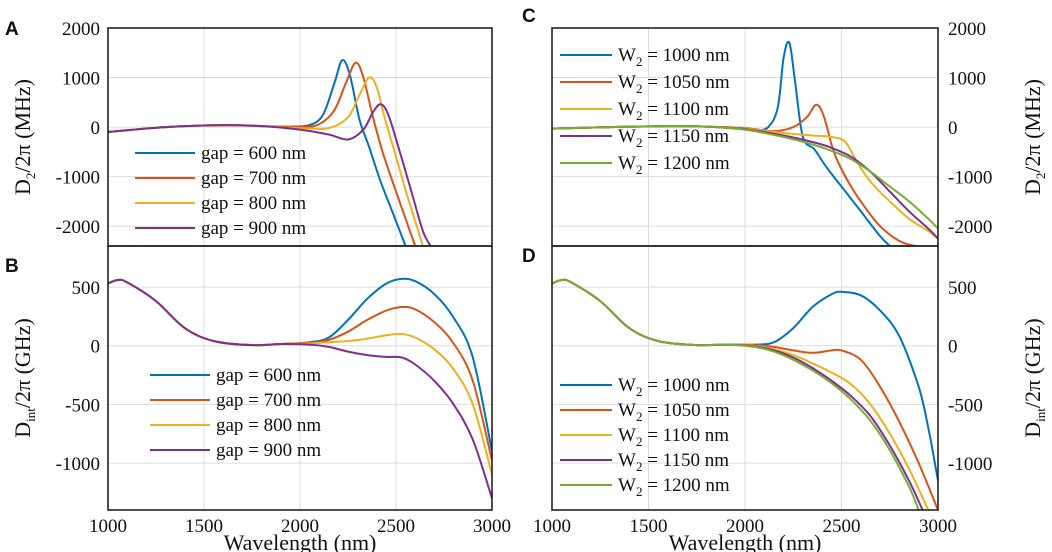  I want to click on panel-label: A, so click(12, 29).